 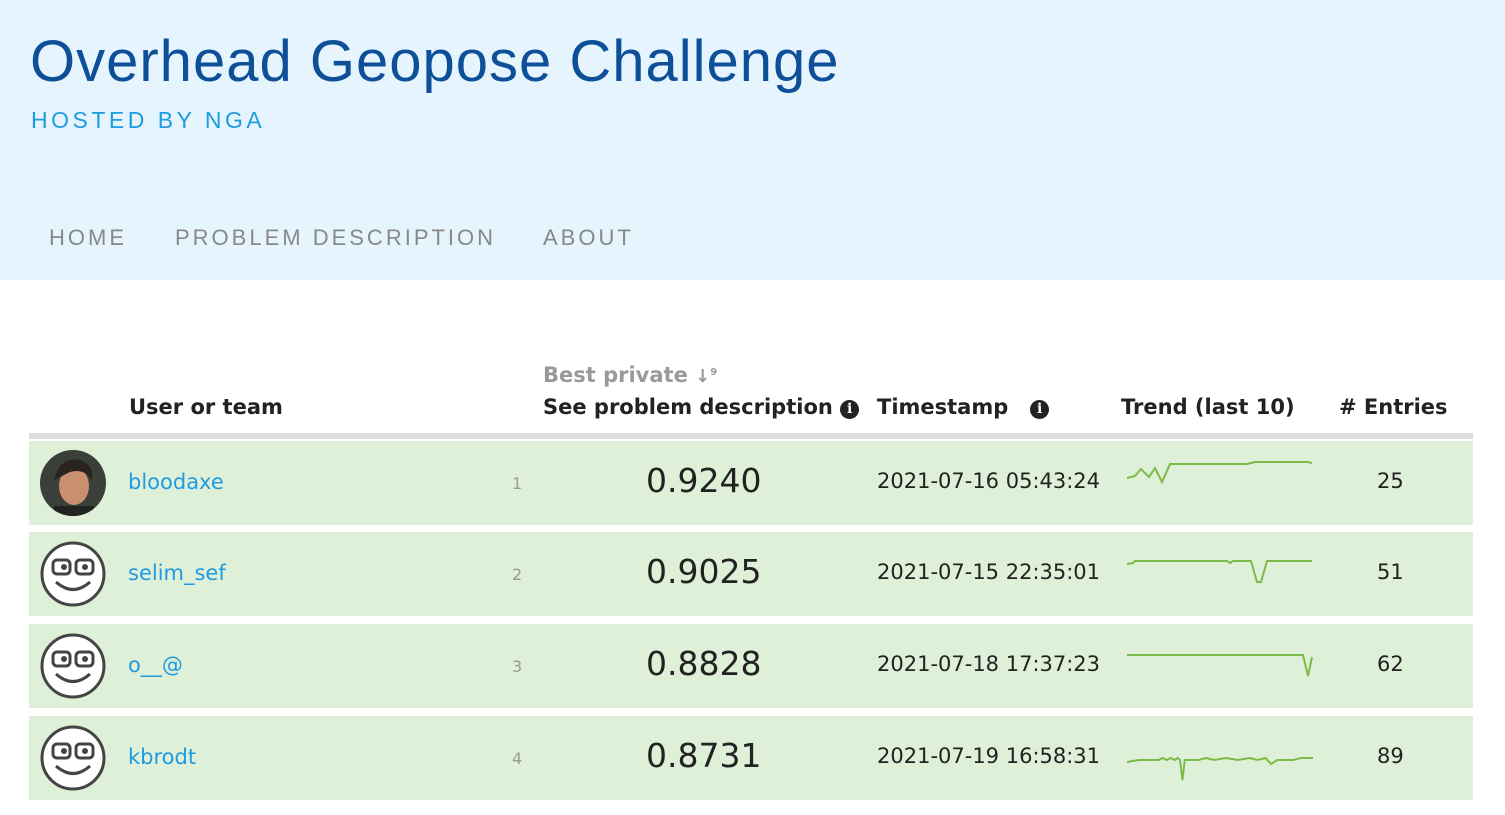 What do you see at coordinates (704, 480) in the screenshot?
I see `score: 0.9240` at bounding box center [704, 480].